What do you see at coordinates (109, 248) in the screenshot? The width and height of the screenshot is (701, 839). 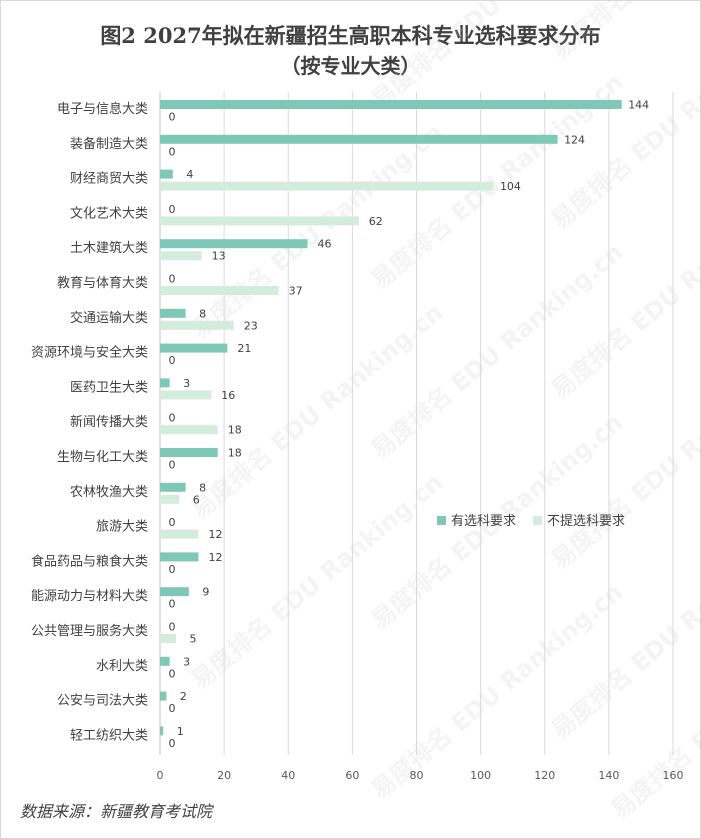 I see `category-label: 土木建筑大类` at bounding box center [109, 248].